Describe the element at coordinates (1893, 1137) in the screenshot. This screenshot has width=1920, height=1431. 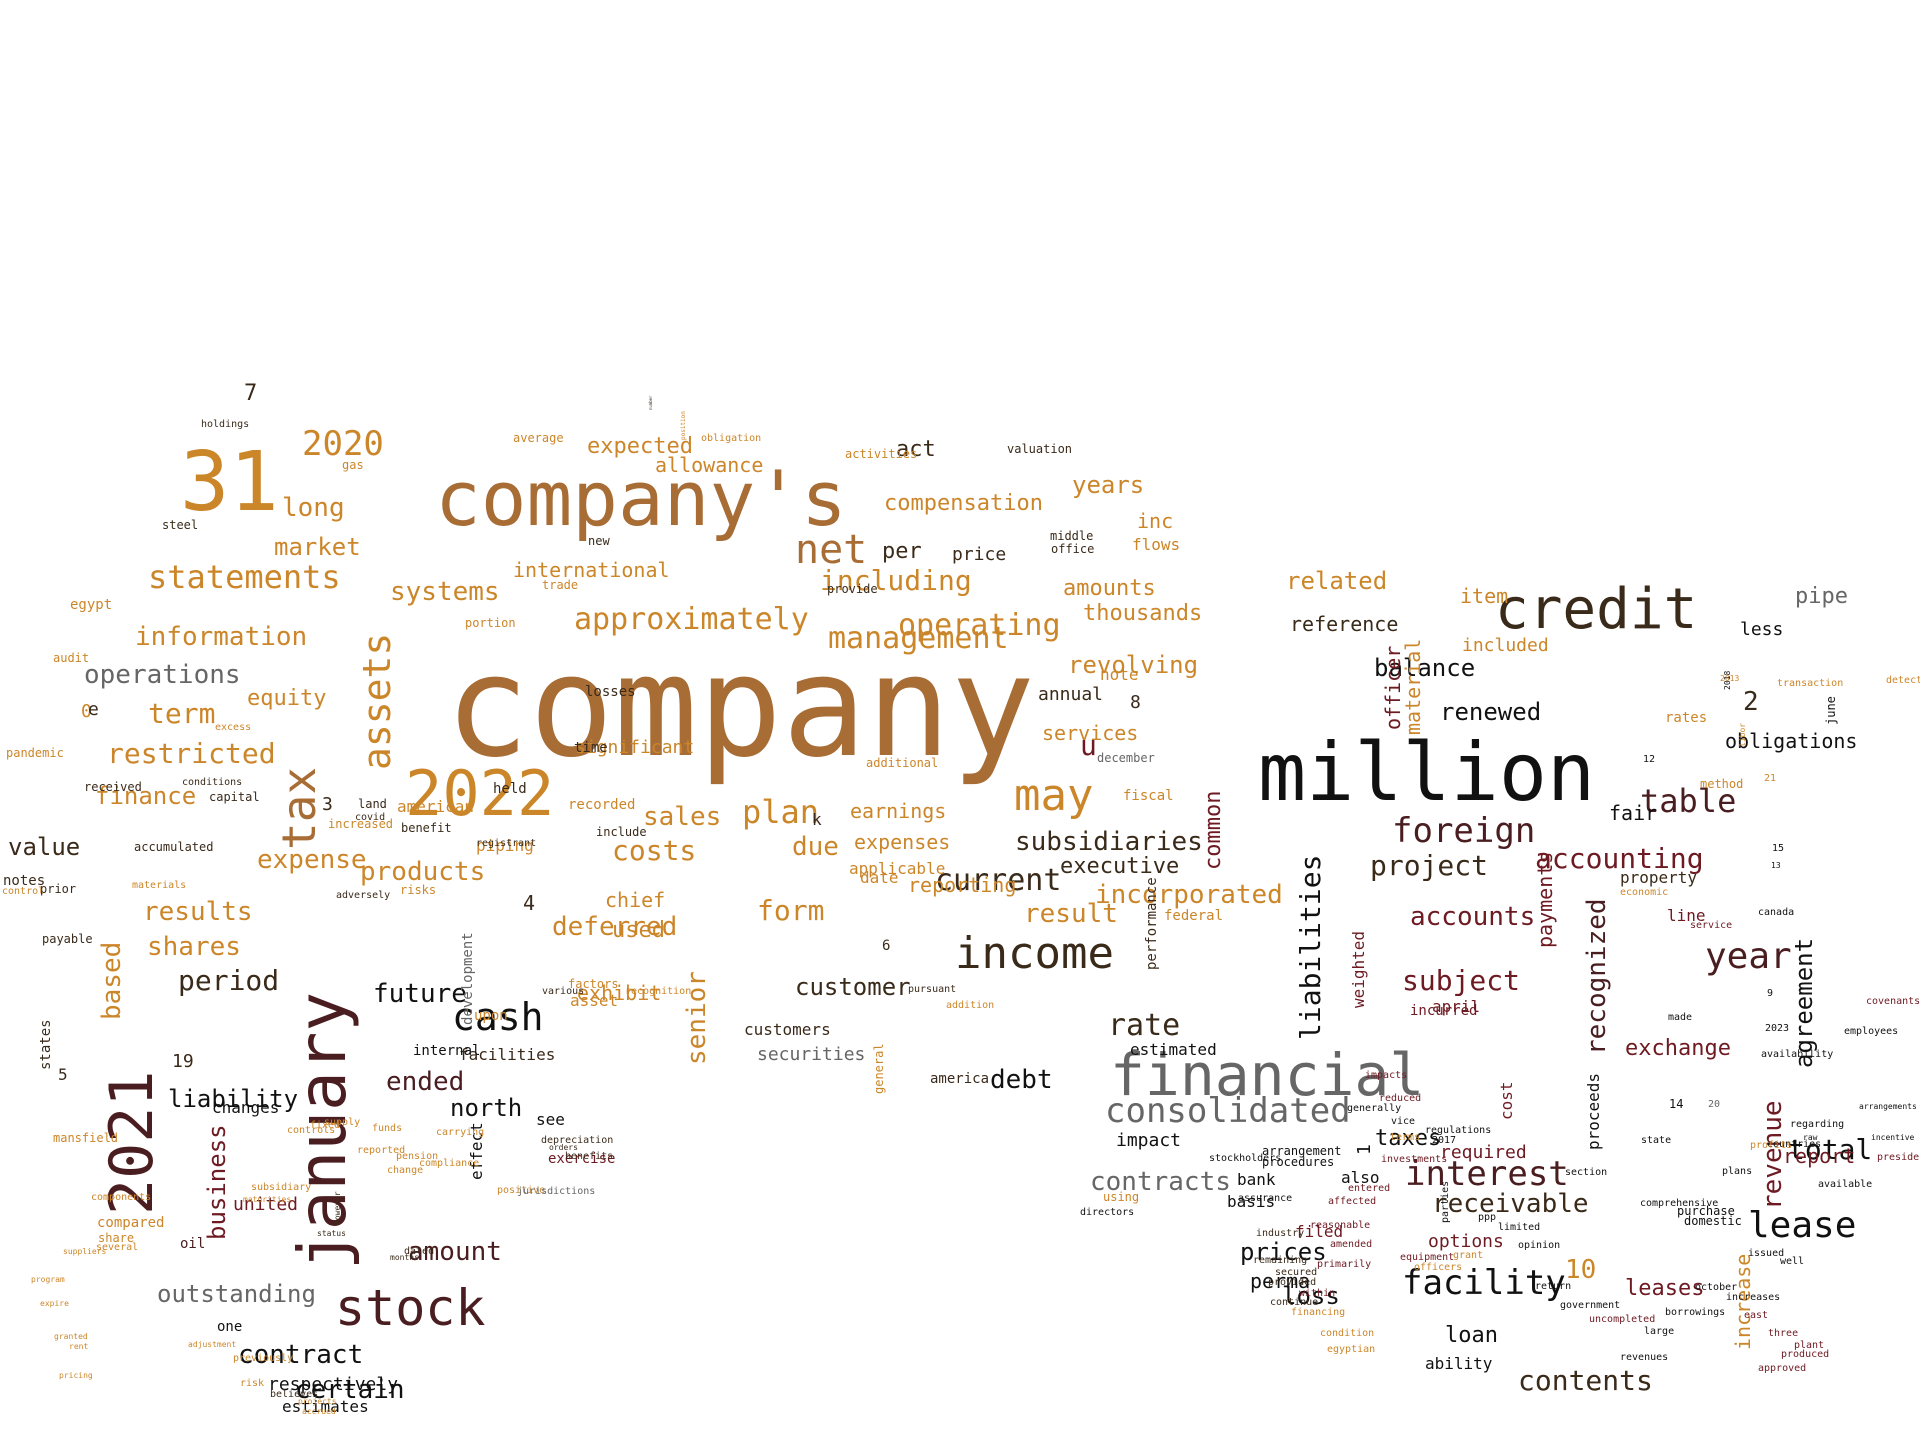
I see `word-incentive: incentive` at that location.